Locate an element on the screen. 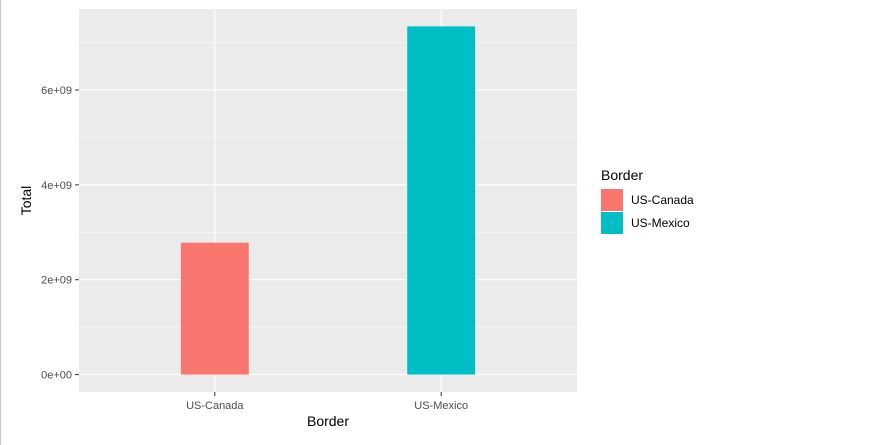 This screenshot has height=445, width=876. y-axis: 0e+00 2e+09 4e+09 6e+09 is located at coordinates (60, 233).